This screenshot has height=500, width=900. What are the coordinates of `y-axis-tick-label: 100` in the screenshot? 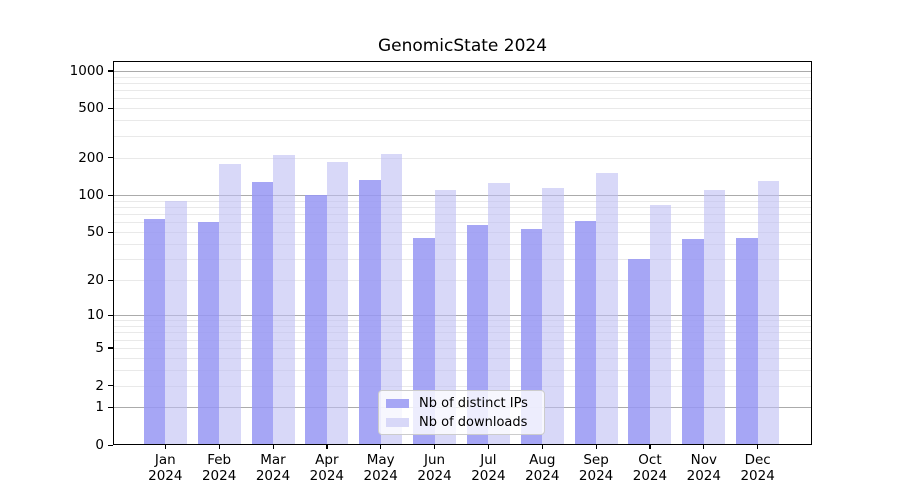 It's located at (91, 195).